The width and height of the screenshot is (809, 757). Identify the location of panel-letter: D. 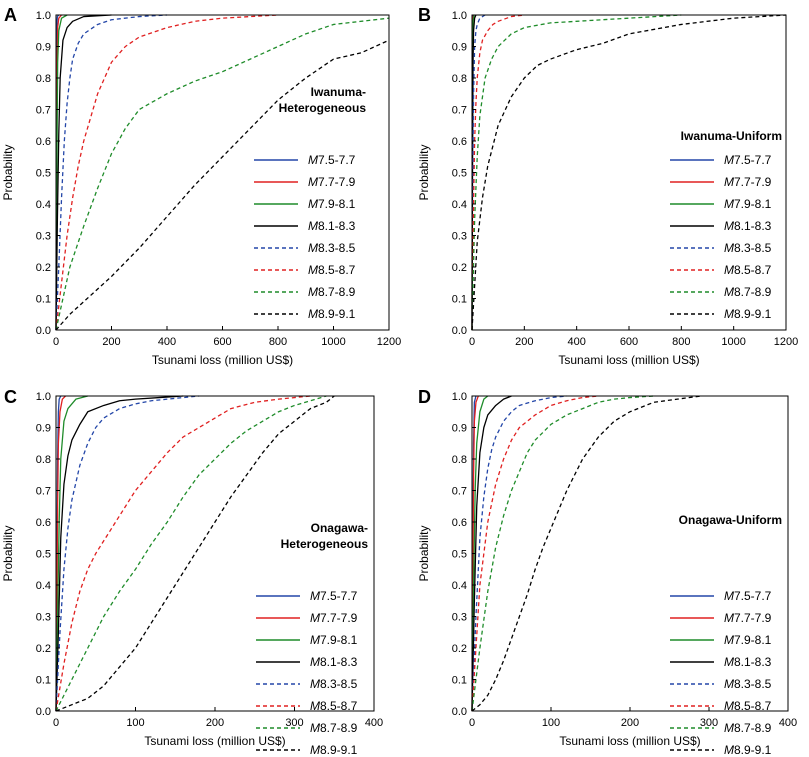
(424, 397).